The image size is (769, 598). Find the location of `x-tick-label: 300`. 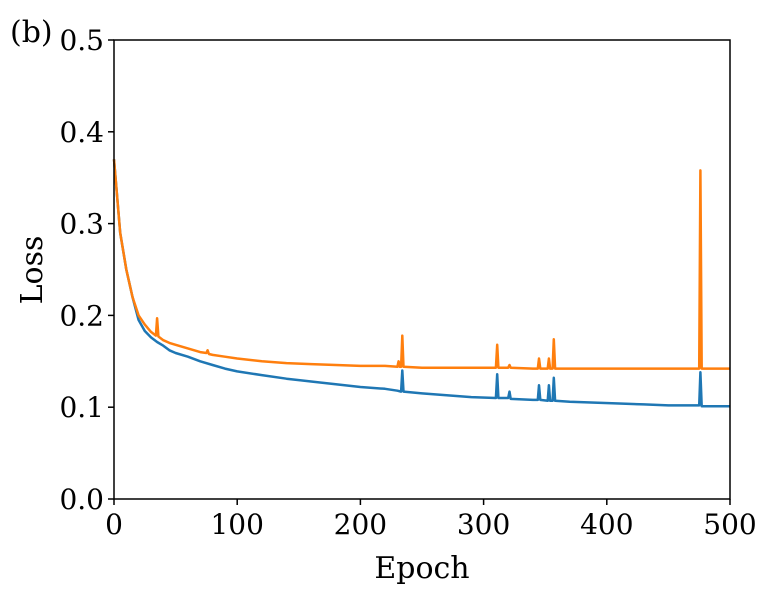

x-tick-label: 300 is located at coordinates (483, 524).